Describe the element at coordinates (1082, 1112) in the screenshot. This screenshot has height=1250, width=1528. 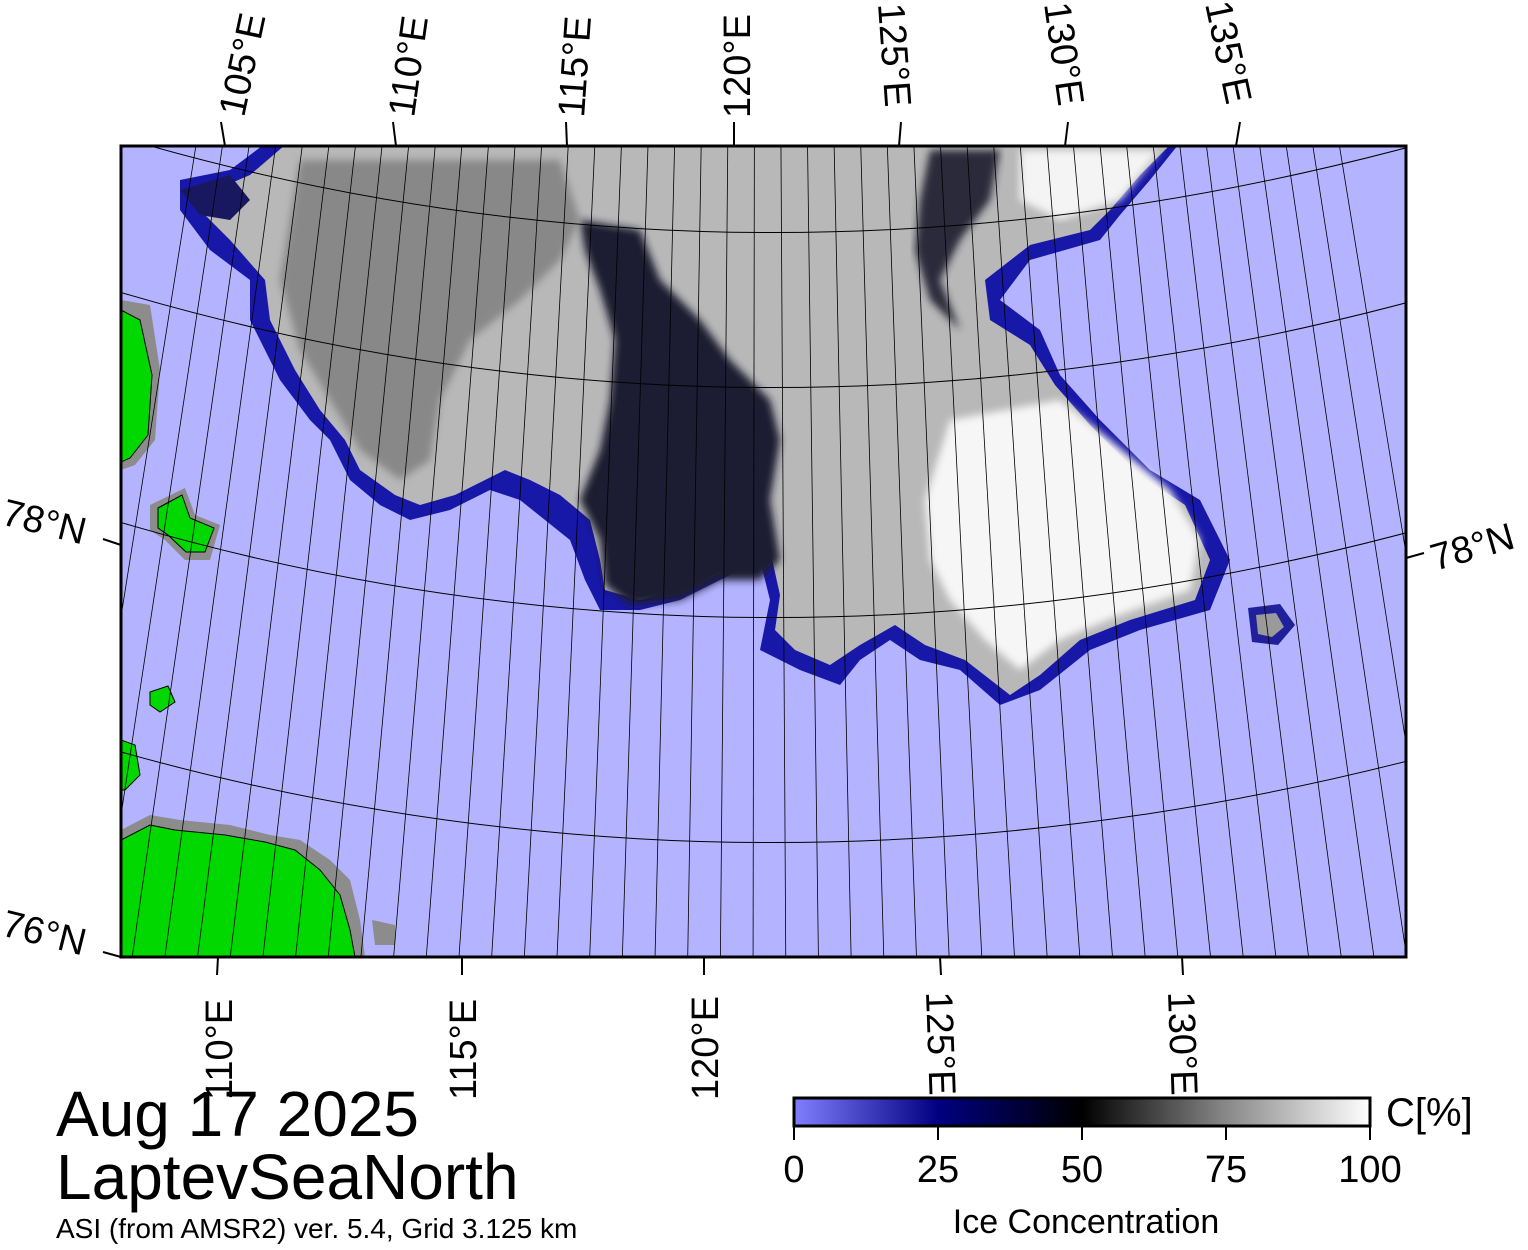
I see `colorbar` at that location.